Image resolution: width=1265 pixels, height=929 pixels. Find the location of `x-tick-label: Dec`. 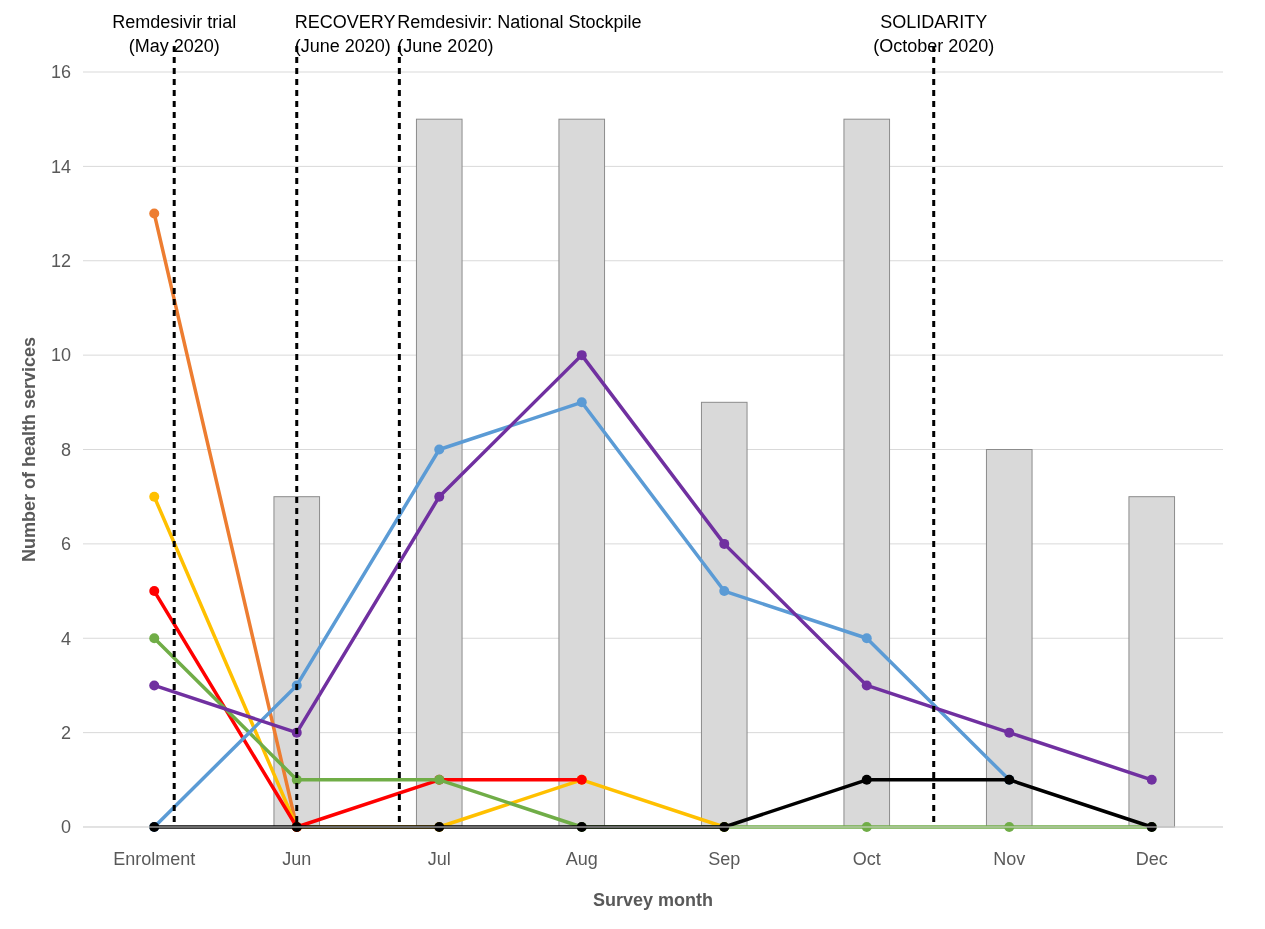

x-tick-label: Dec is located at coordinates (1151, 859).